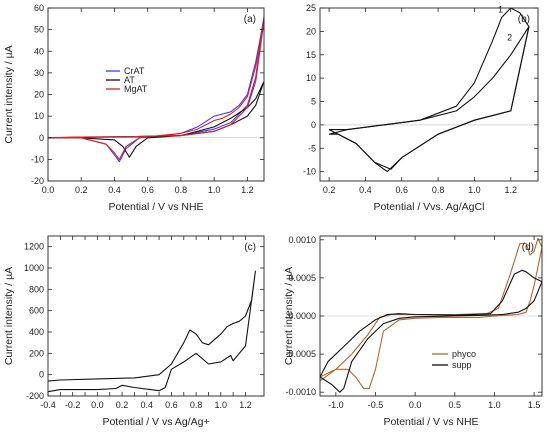 This screenshot has width=550, height=434. I want to click on y-tick-label: -200, so click(35, 396).